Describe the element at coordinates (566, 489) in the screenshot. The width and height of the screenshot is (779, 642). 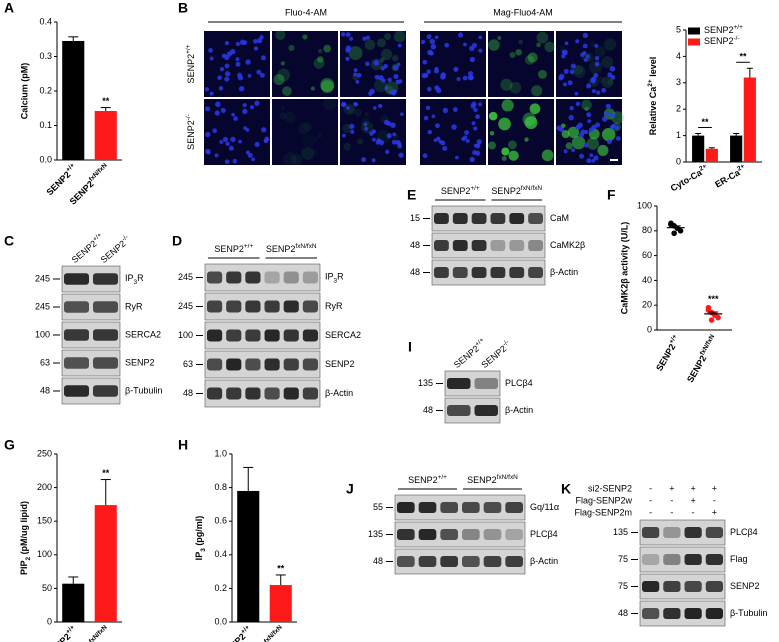
I see `panel-label: K` at that location.